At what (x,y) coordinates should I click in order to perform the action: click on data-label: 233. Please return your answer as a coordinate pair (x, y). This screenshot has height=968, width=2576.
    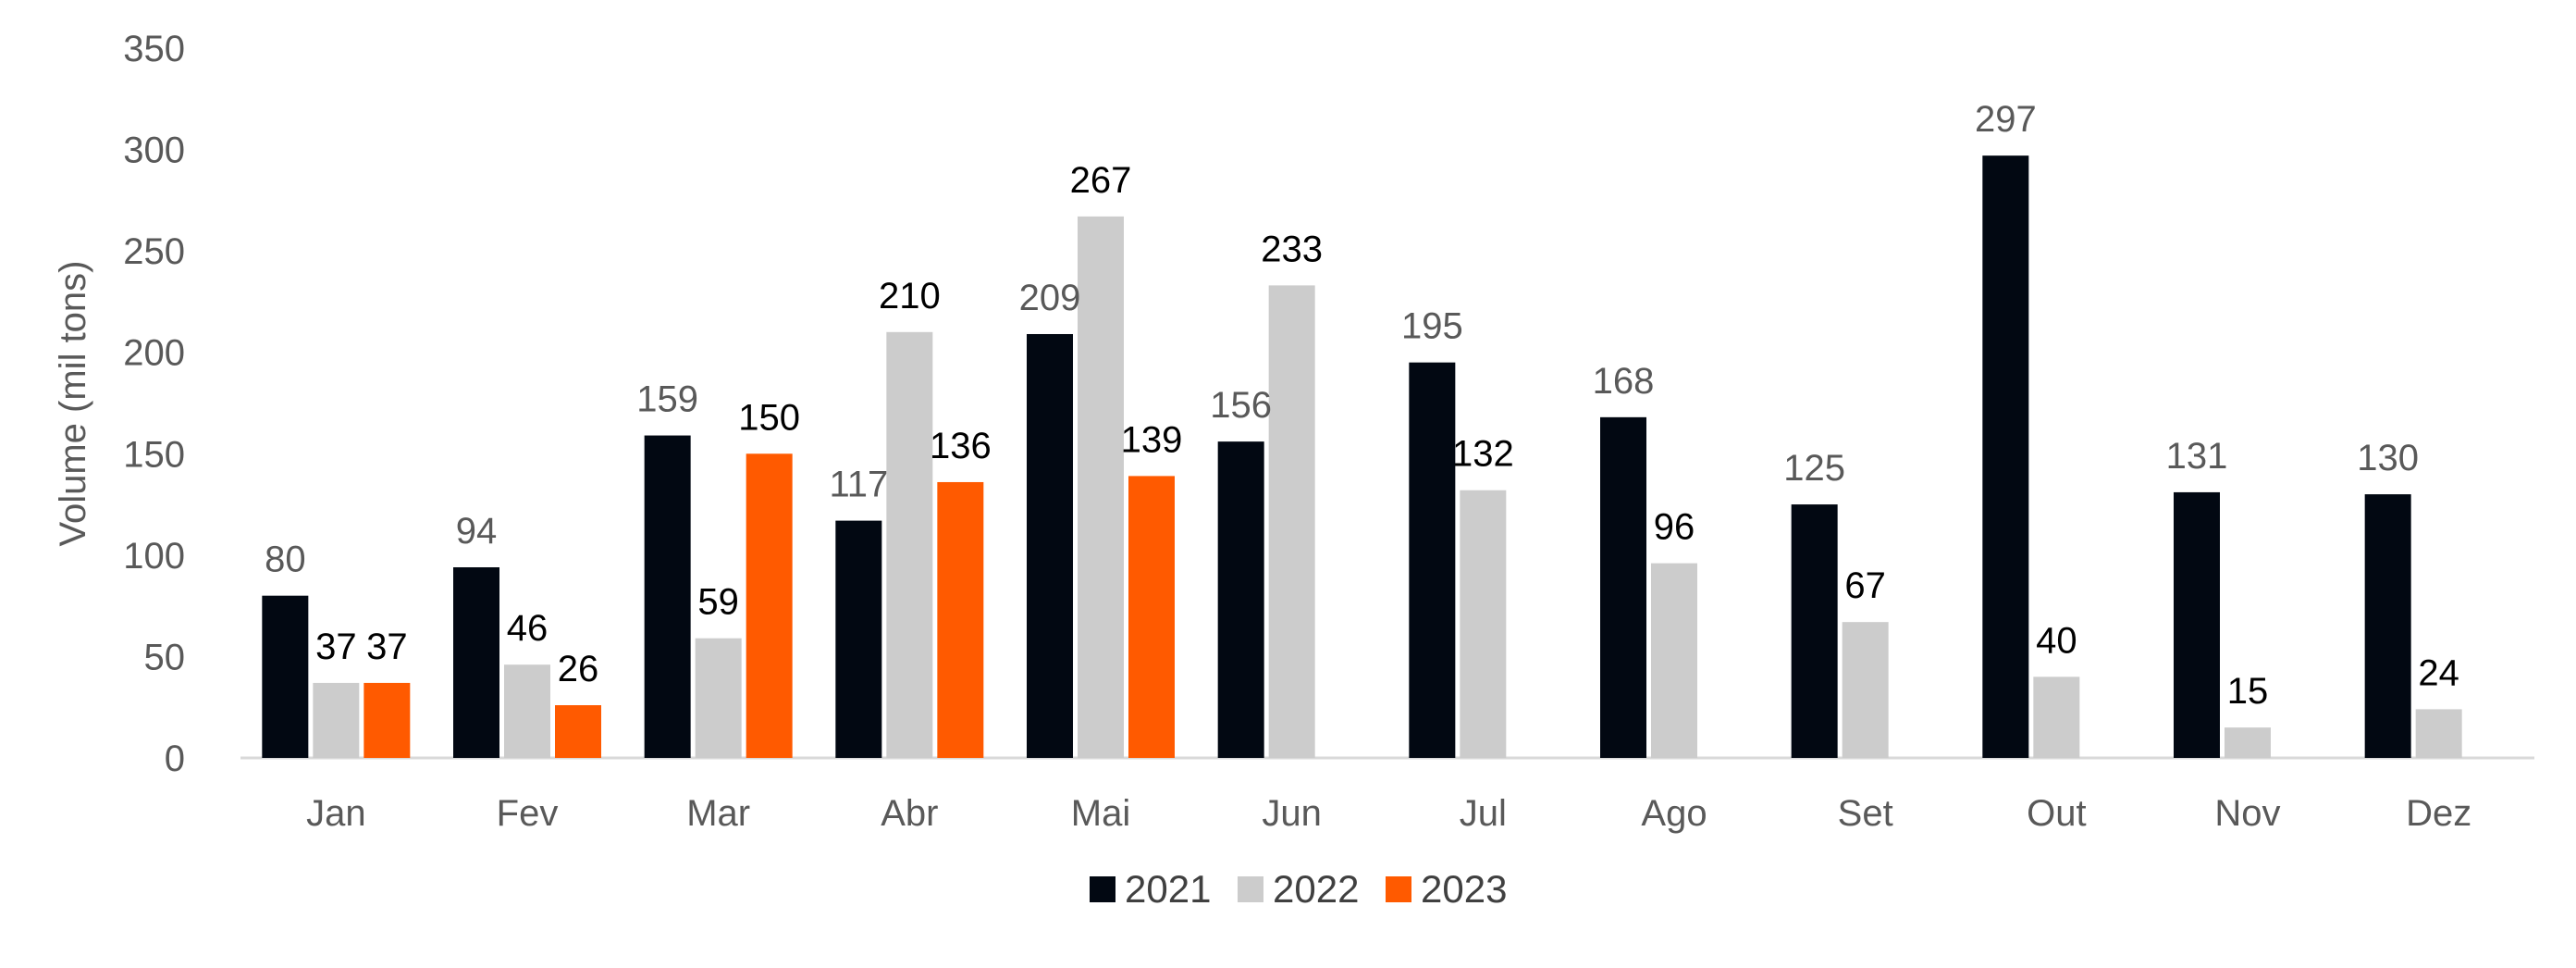
    Looking at the image, I should click on (1292, 249).